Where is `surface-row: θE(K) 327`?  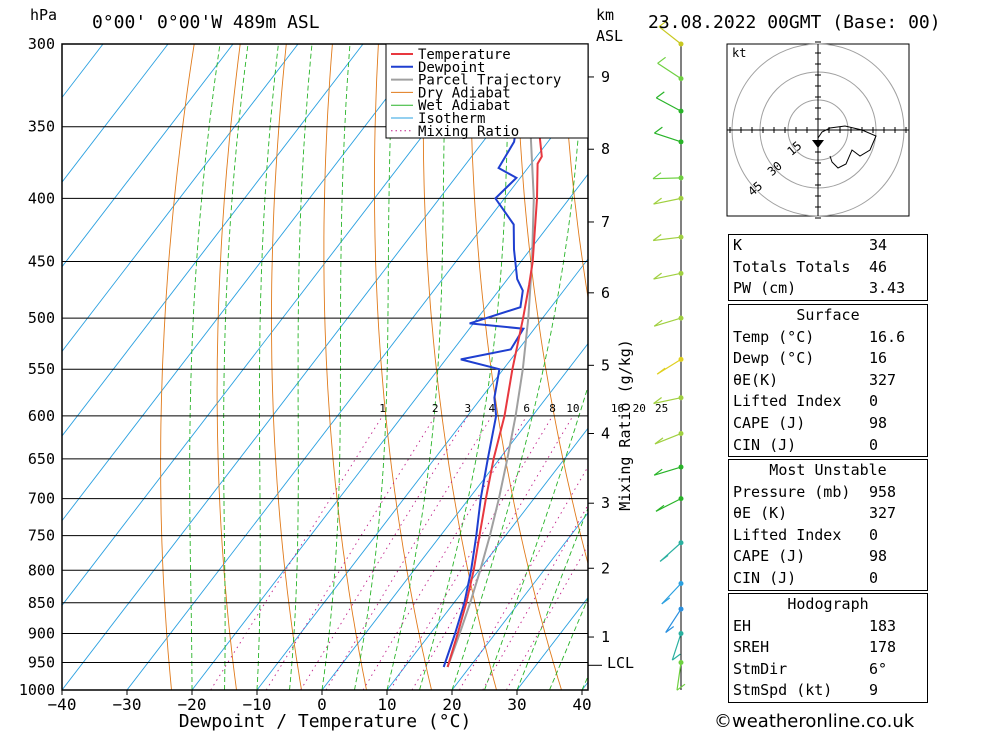
surface-row: θE(K) 327 is located at coordinates (815, 379).